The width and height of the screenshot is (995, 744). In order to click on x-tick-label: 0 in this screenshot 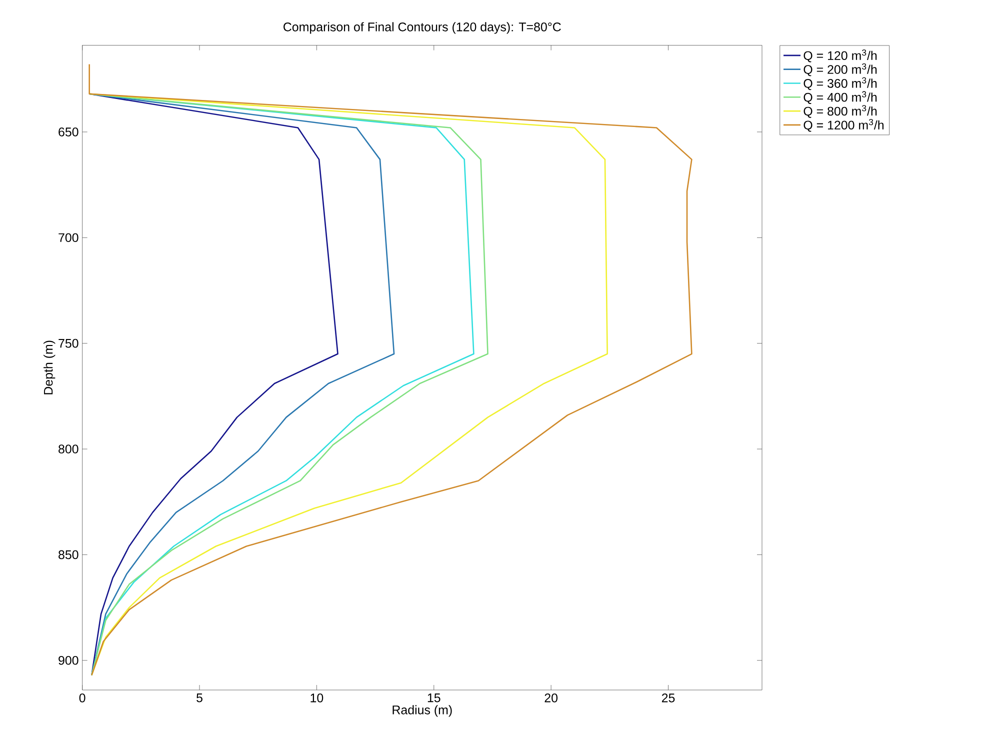, I will do `click(82, 698)`.